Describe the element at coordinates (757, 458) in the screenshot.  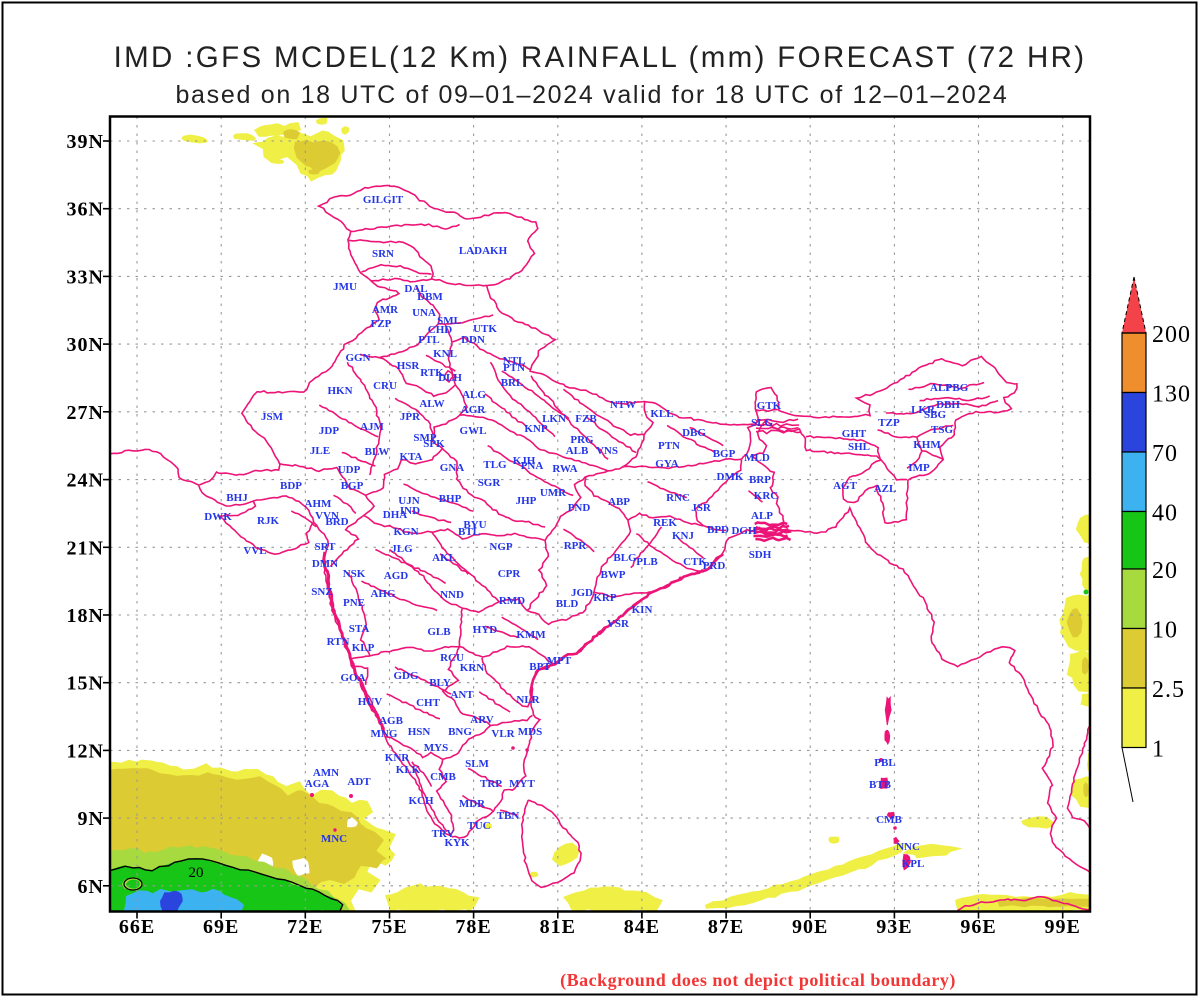
I see `svg-text: MLD` at that location.